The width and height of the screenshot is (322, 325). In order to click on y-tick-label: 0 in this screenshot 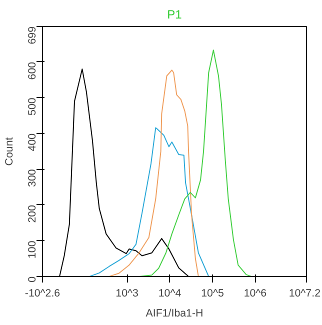, I will do `click(32, 279)`.